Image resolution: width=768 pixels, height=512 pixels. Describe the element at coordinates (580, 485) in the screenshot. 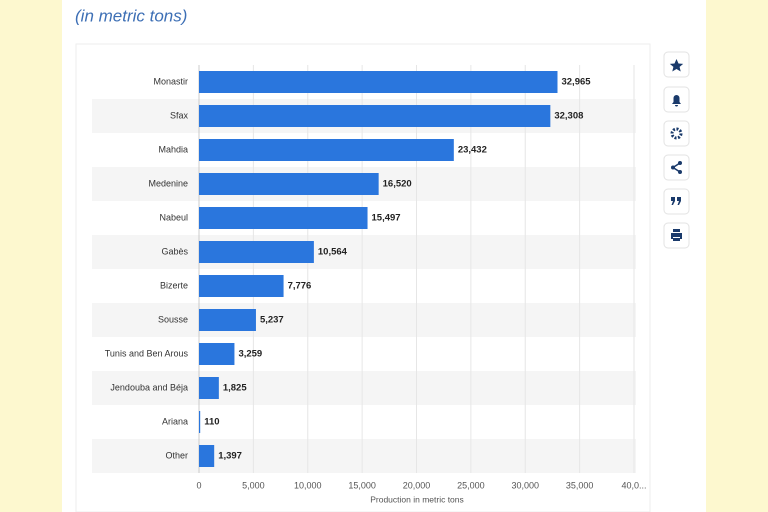

I see `x-tick-label: 35,000` at that location.